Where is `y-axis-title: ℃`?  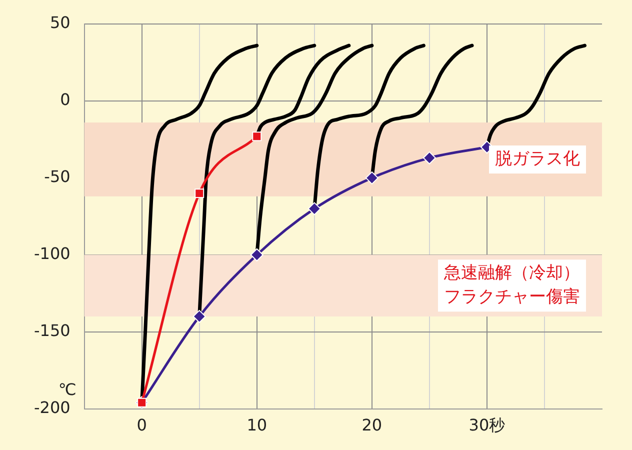 y-axis-title: ℃ is located at coordinates (67, 389).